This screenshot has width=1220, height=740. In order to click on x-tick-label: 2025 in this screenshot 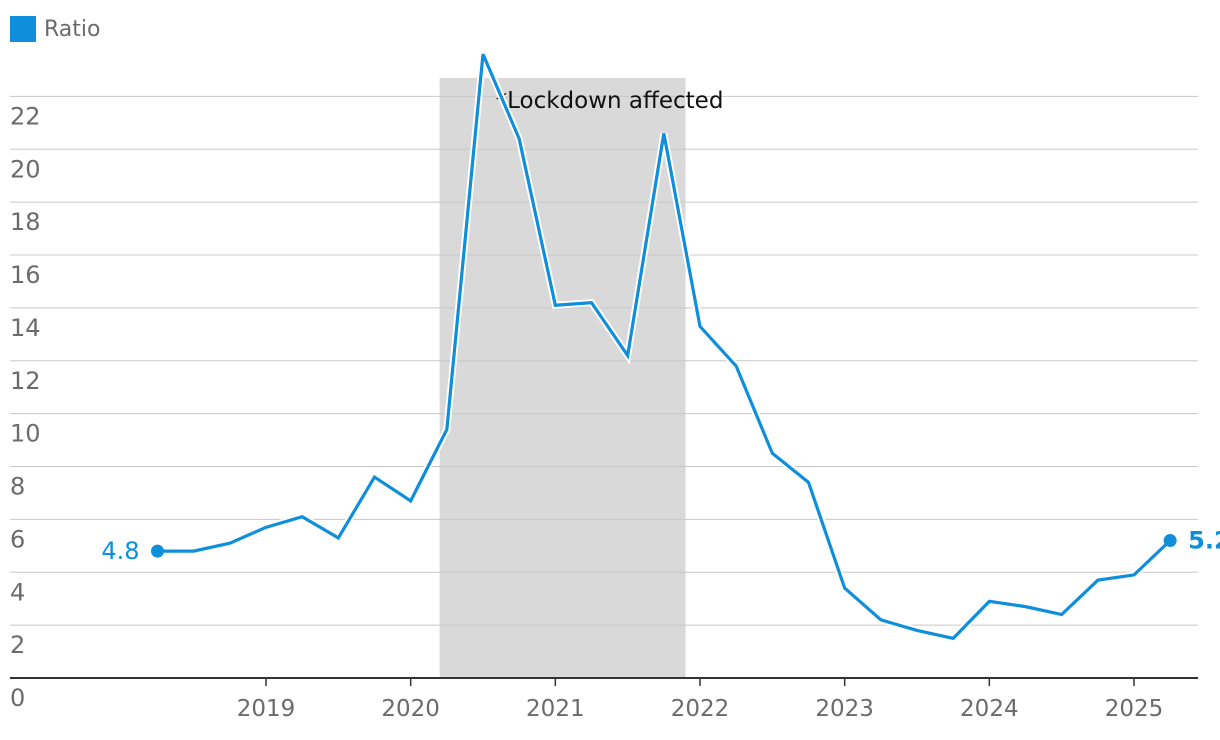, I will do `click(1134, 709)`.